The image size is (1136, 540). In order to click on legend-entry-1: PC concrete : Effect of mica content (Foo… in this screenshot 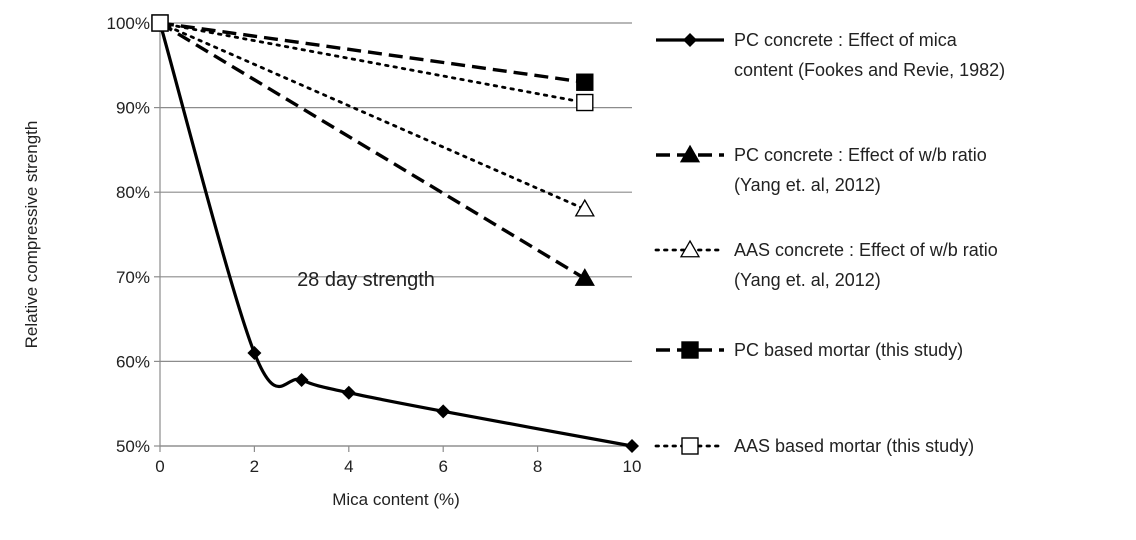, I will do `click(830, 55)`.